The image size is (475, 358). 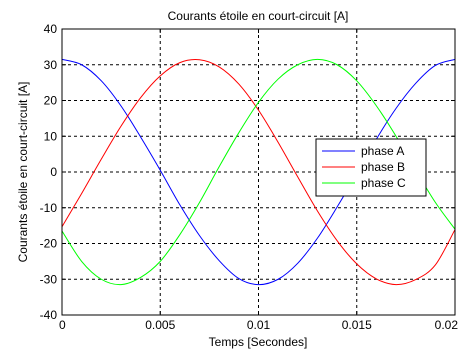 I want to click on y-tick-labels: -40 -30 -20 -10 0 10 20 30 40, so click(x=49, y=172).